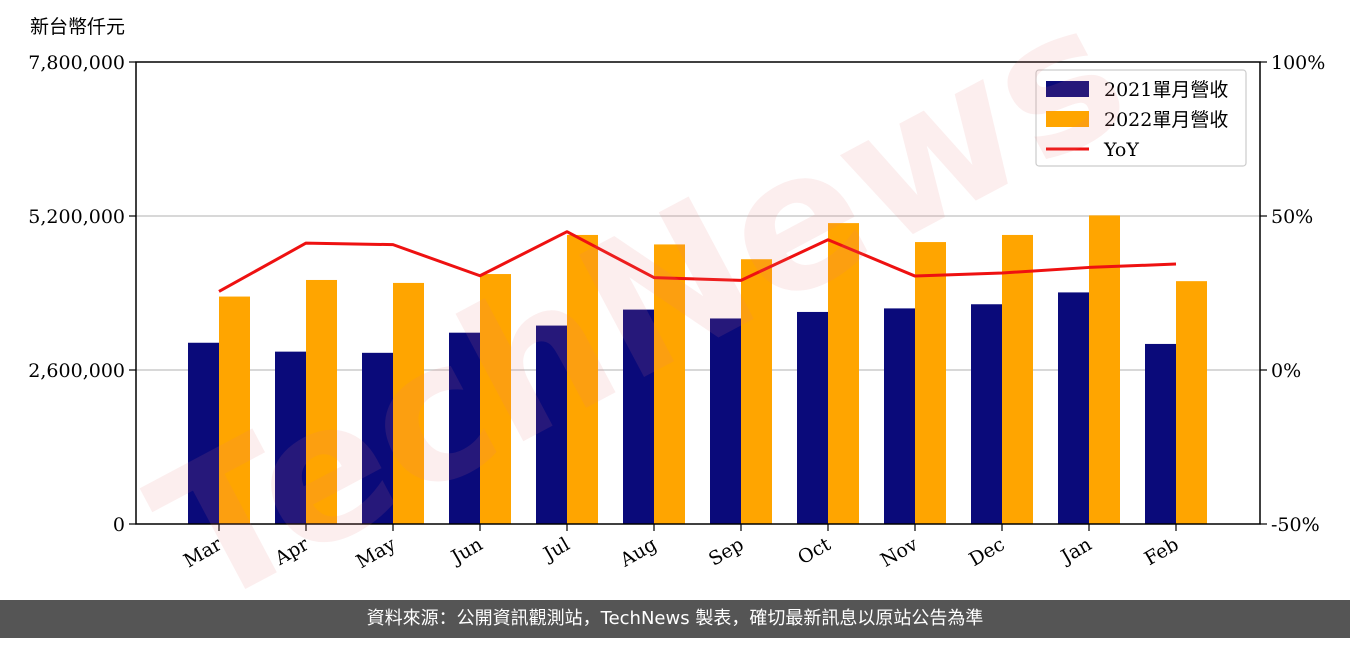 This screenshot has height=651, width=1350. What do you see at coordinates (899, 552) in the screenshot?
I see `x-tick-label: Nov` at bounding box center [899, 552].